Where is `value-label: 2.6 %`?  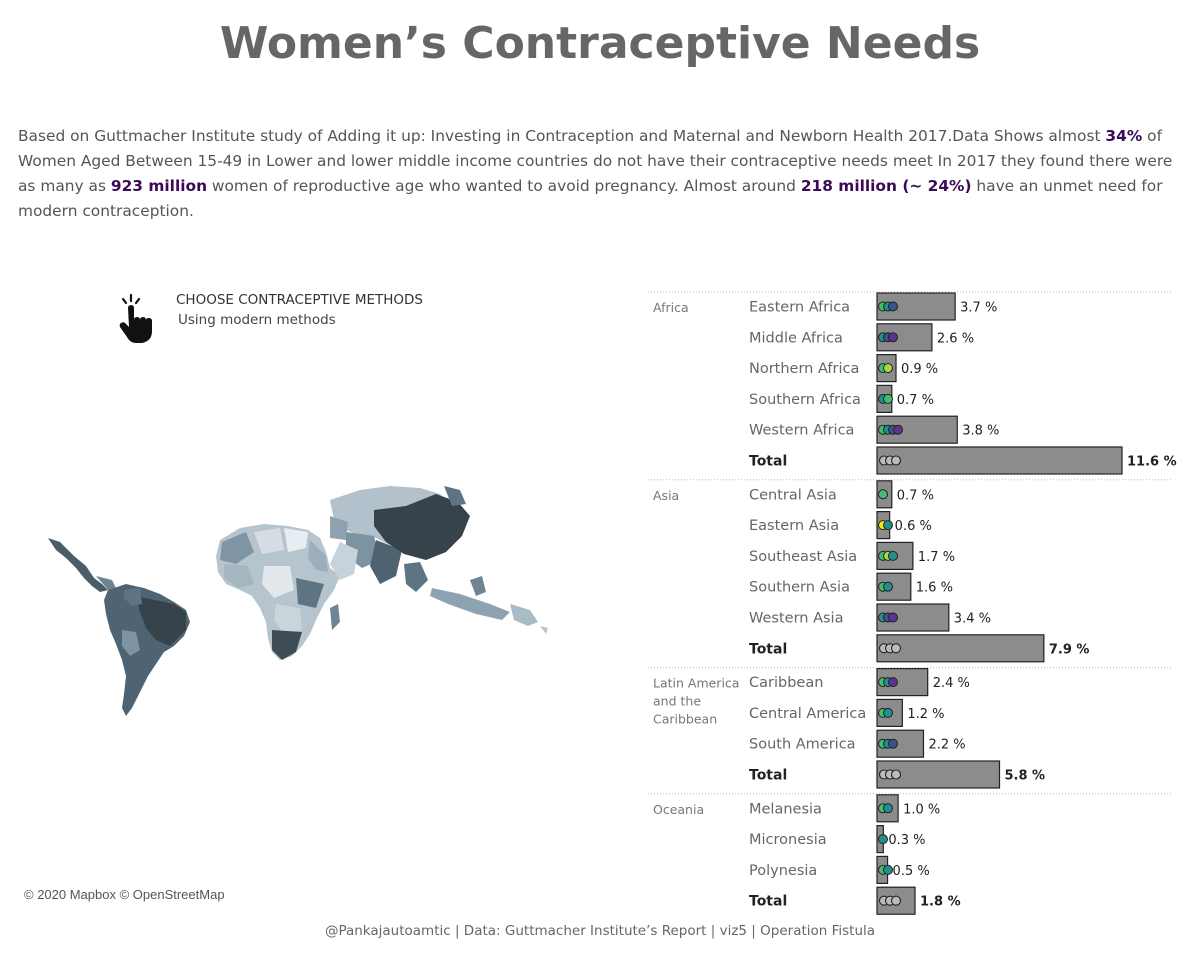 value-label: 2.6 % is located at coordinates (955, 338).